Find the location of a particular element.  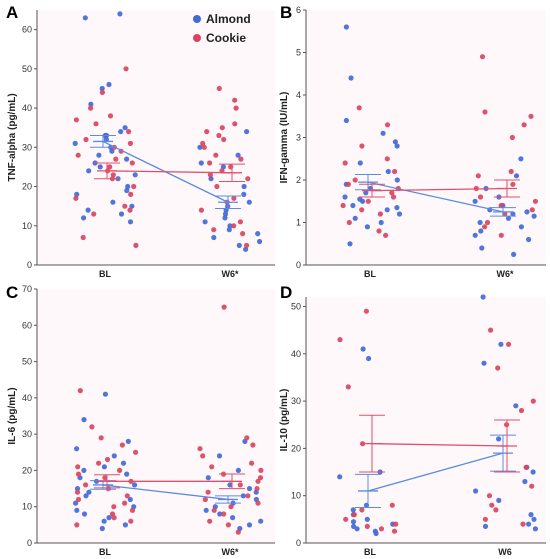

panel-letter: D is located at coordinates (286, 292).